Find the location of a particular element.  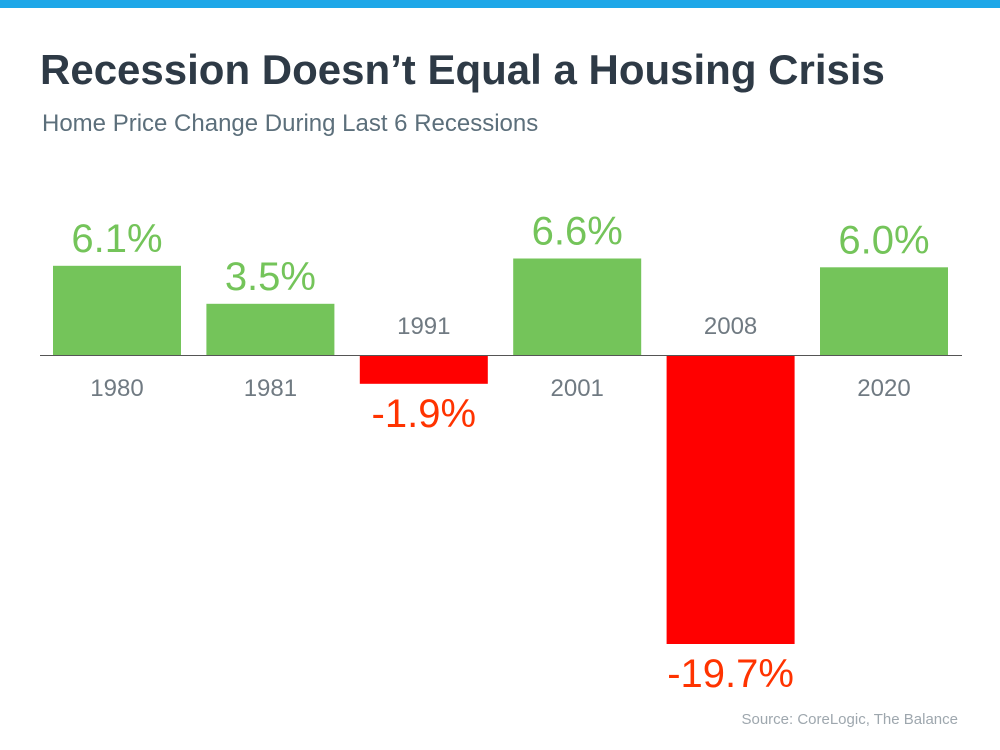

value-label-2020: 6.0% is located at coordinates (883, 240).